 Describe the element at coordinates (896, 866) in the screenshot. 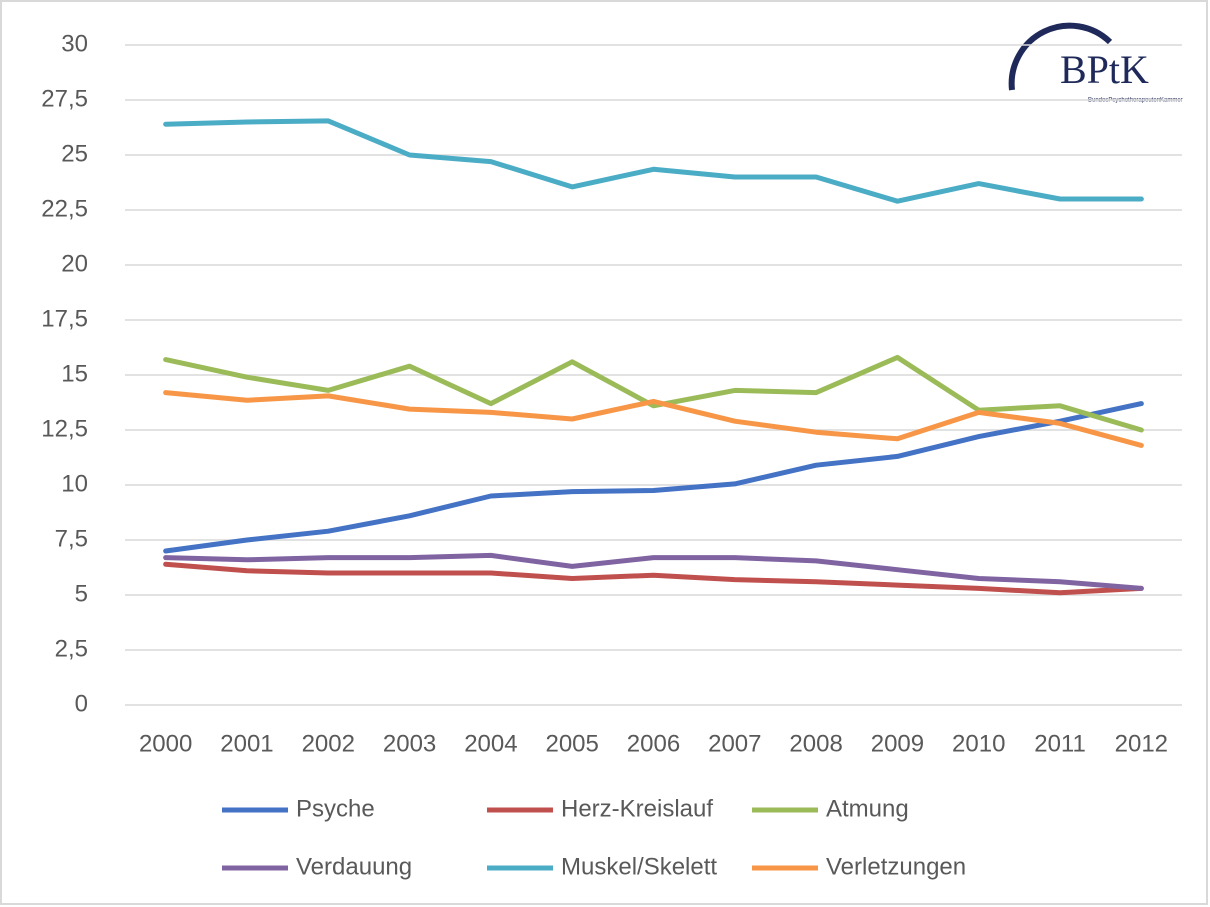

I see `legend-label: Verletzungen` at that location.